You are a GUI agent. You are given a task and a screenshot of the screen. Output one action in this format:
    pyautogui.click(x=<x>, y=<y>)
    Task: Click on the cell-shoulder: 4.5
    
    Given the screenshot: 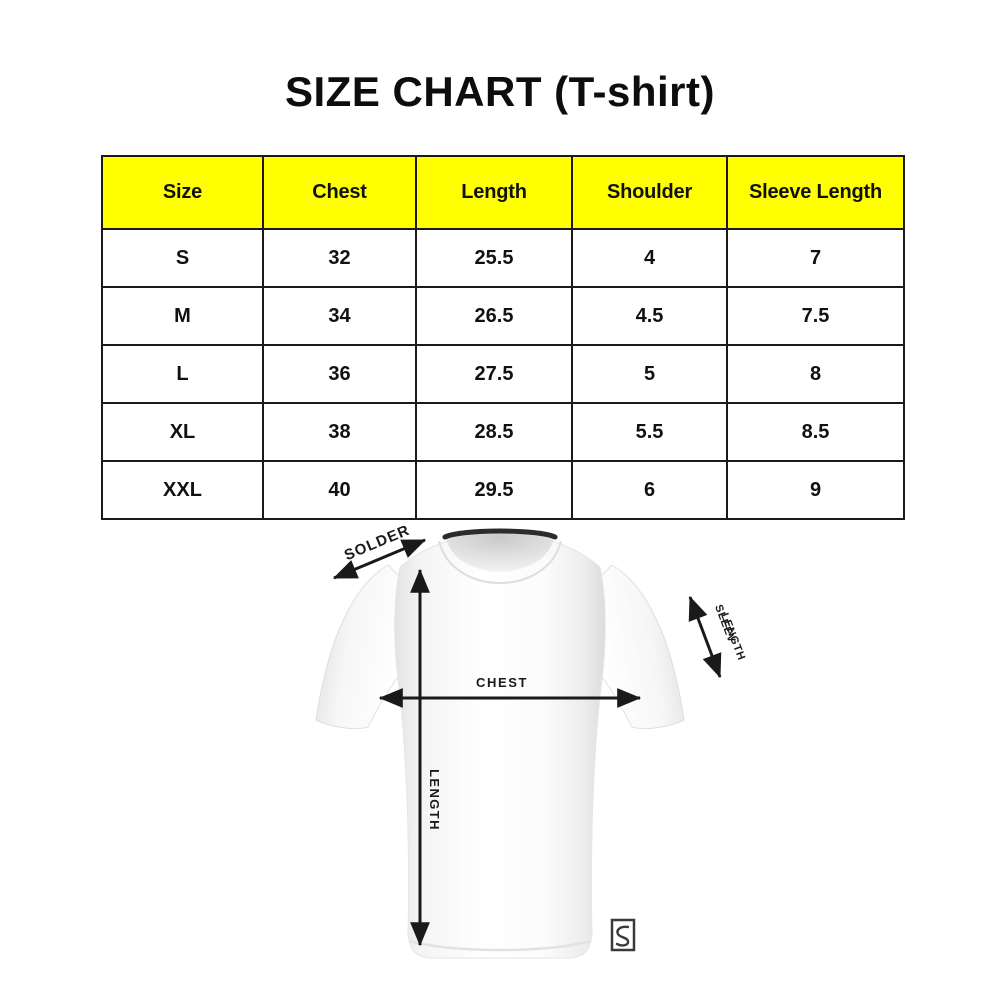 What is the action you would take?
    pyautogui.click(x=649, y=316)
    